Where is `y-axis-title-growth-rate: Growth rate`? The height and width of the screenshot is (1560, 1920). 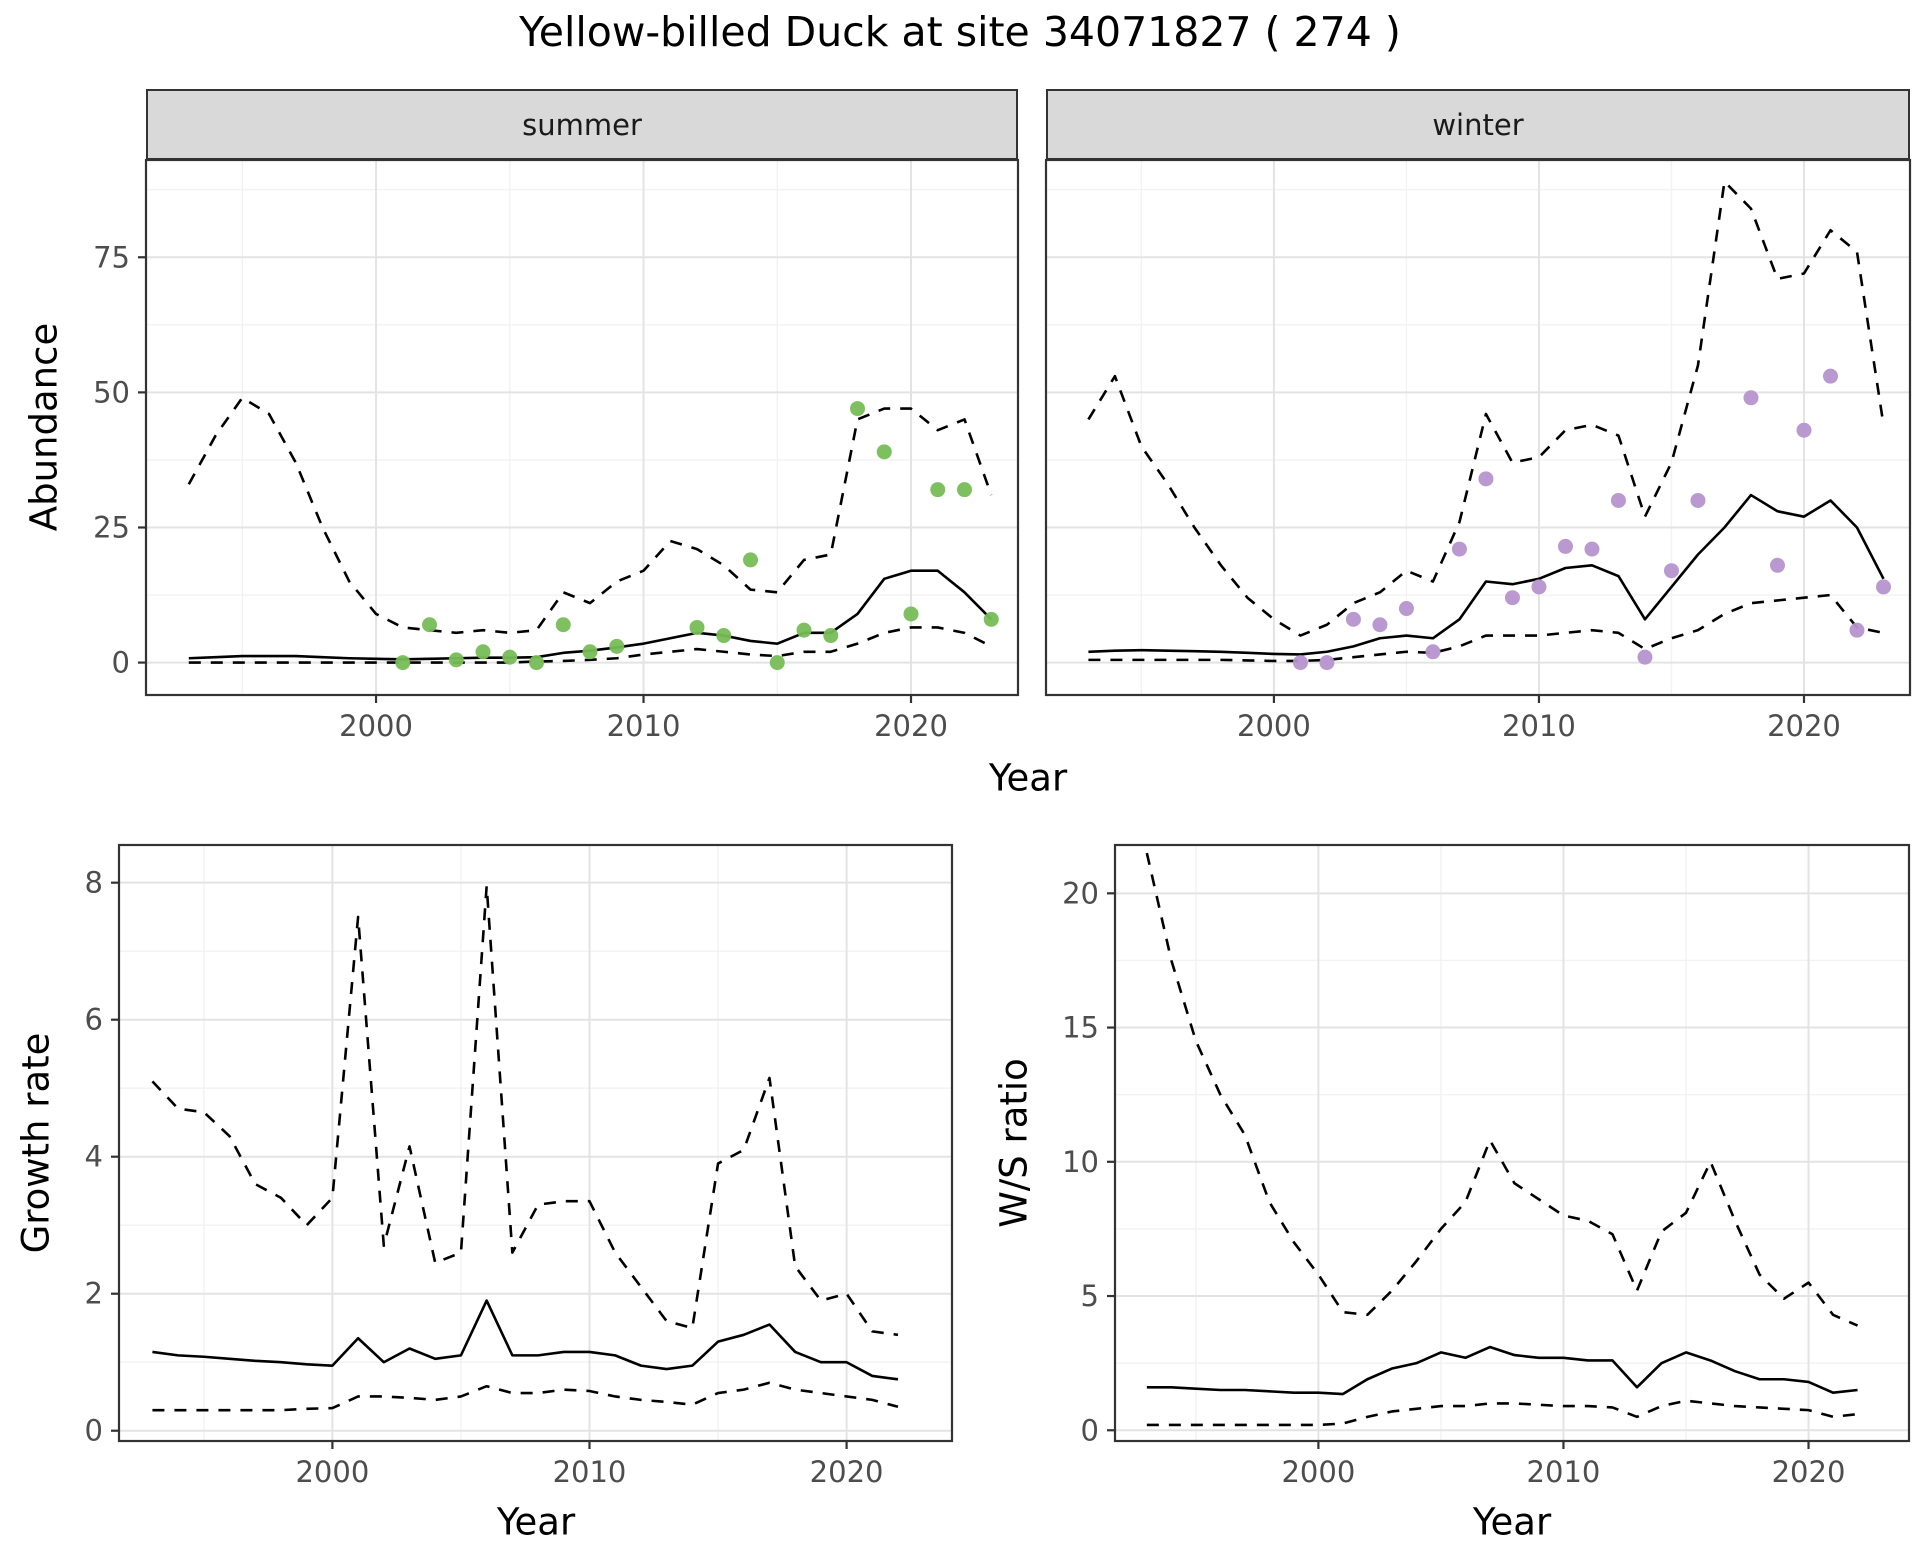 y-axis-title-growth-rate: Growth rate is located at coordinates (36, 1143).